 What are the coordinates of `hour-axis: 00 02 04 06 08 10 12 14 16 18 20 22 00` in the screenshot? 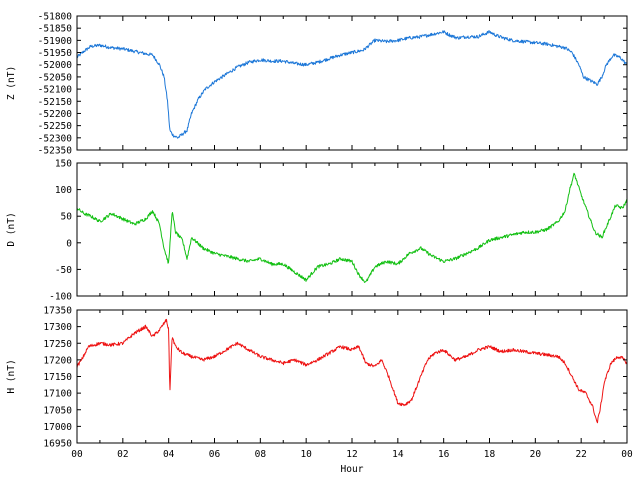 It's located at (352, 454).